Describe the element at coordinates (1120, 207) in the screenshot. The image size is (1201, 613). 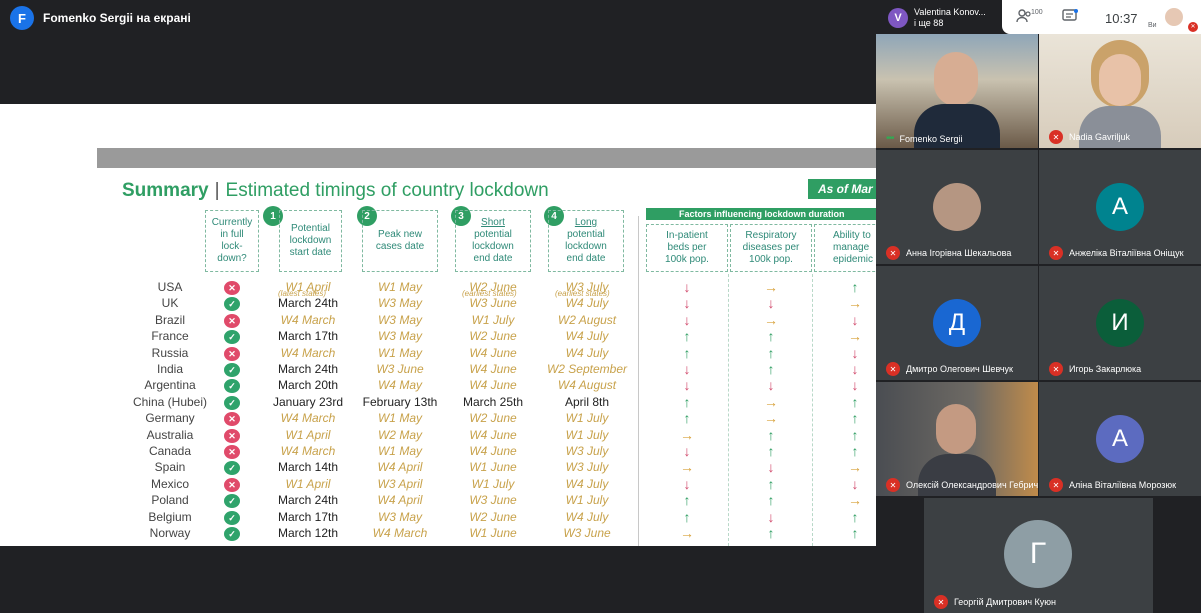
I see `participant-tile-anzhelika: А ✕ Анжеліка Віталіївна Оніщук` at that location.